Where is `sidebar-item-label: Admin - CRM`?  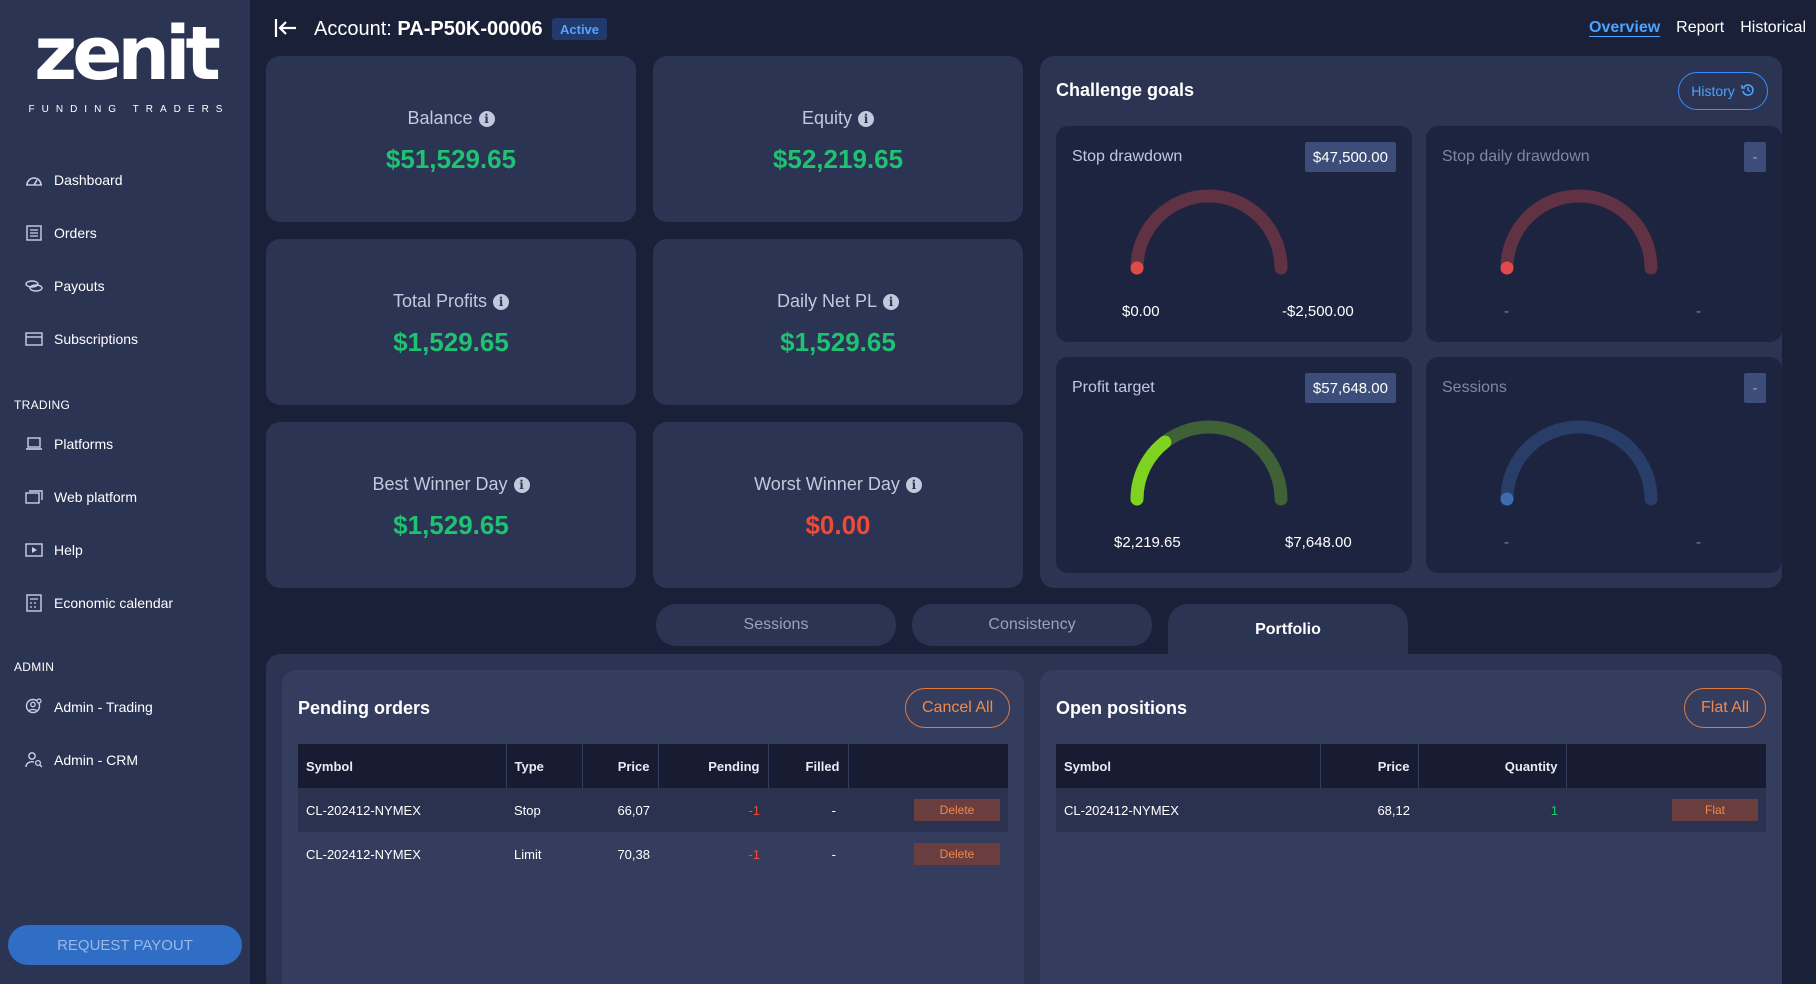 sidebar-item-label: Admin - CRM is located at coordinates (96, 760).